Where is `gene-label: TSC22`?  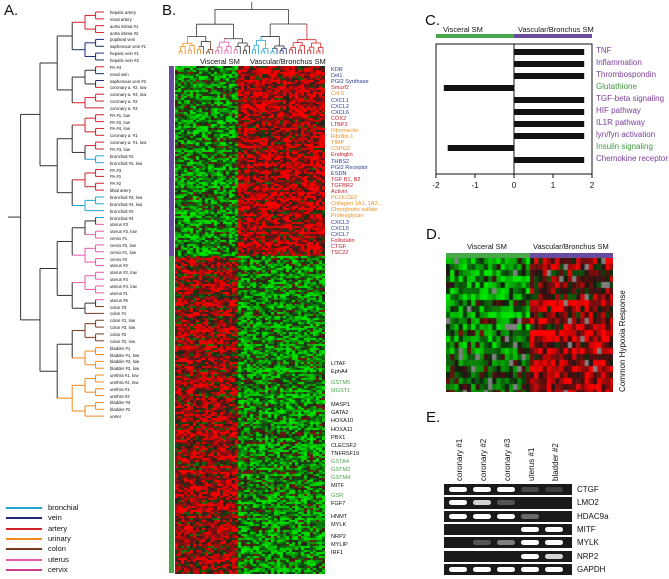 gene-label: TSC22 is located at coordinates (340, 253).